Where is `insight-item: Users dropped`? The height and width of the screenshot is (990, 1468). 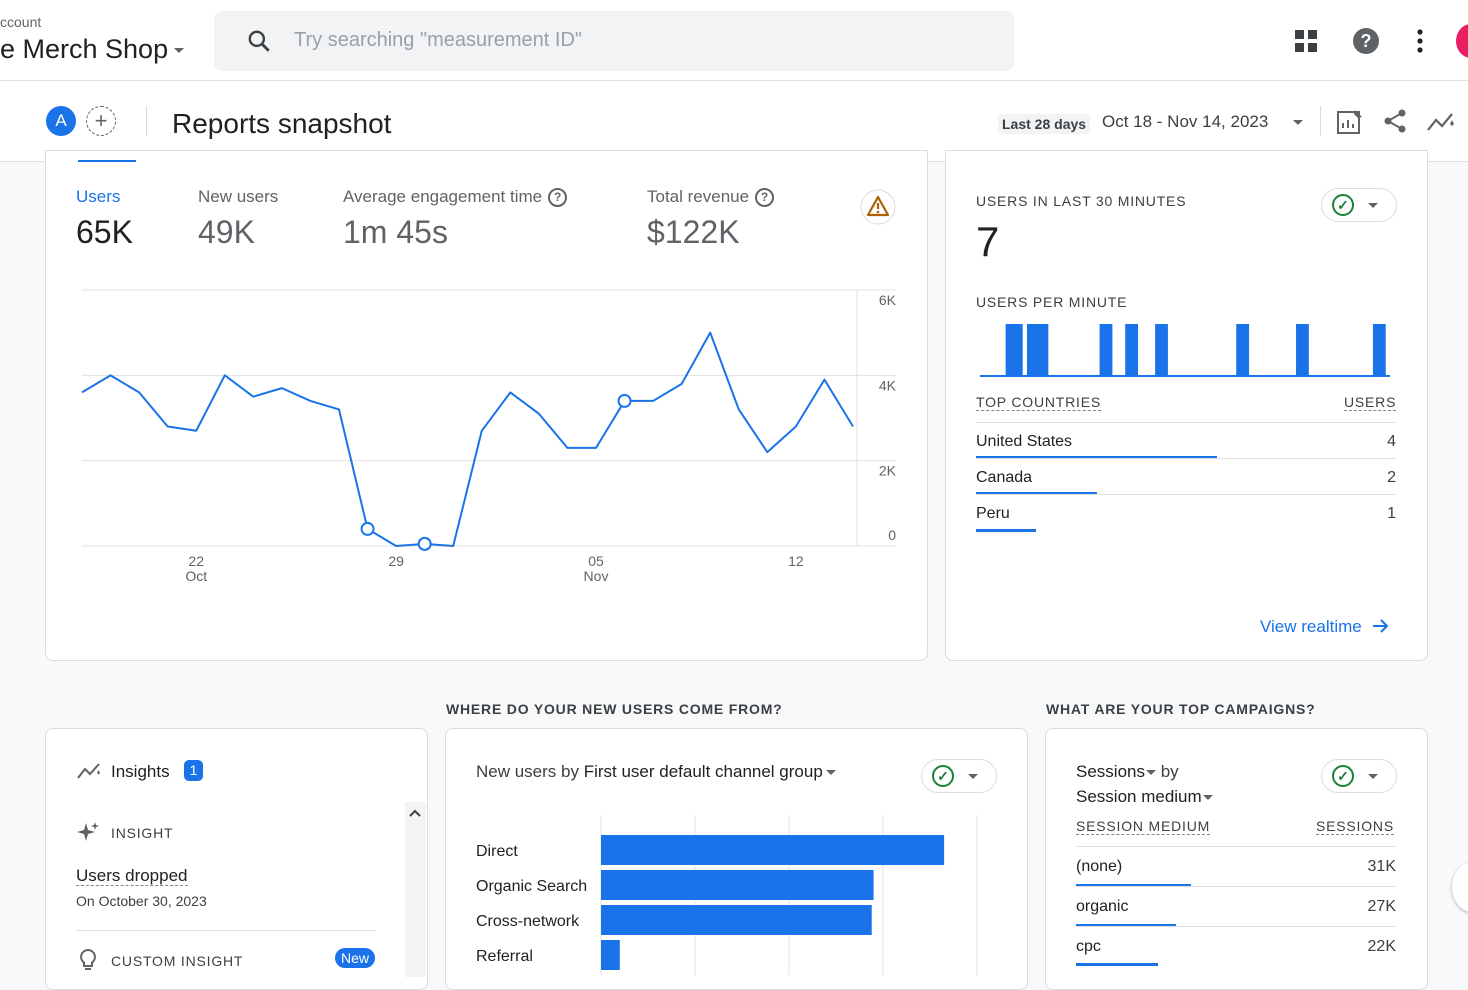 insight-item: Users dropped is located at coordinates (132, 876).